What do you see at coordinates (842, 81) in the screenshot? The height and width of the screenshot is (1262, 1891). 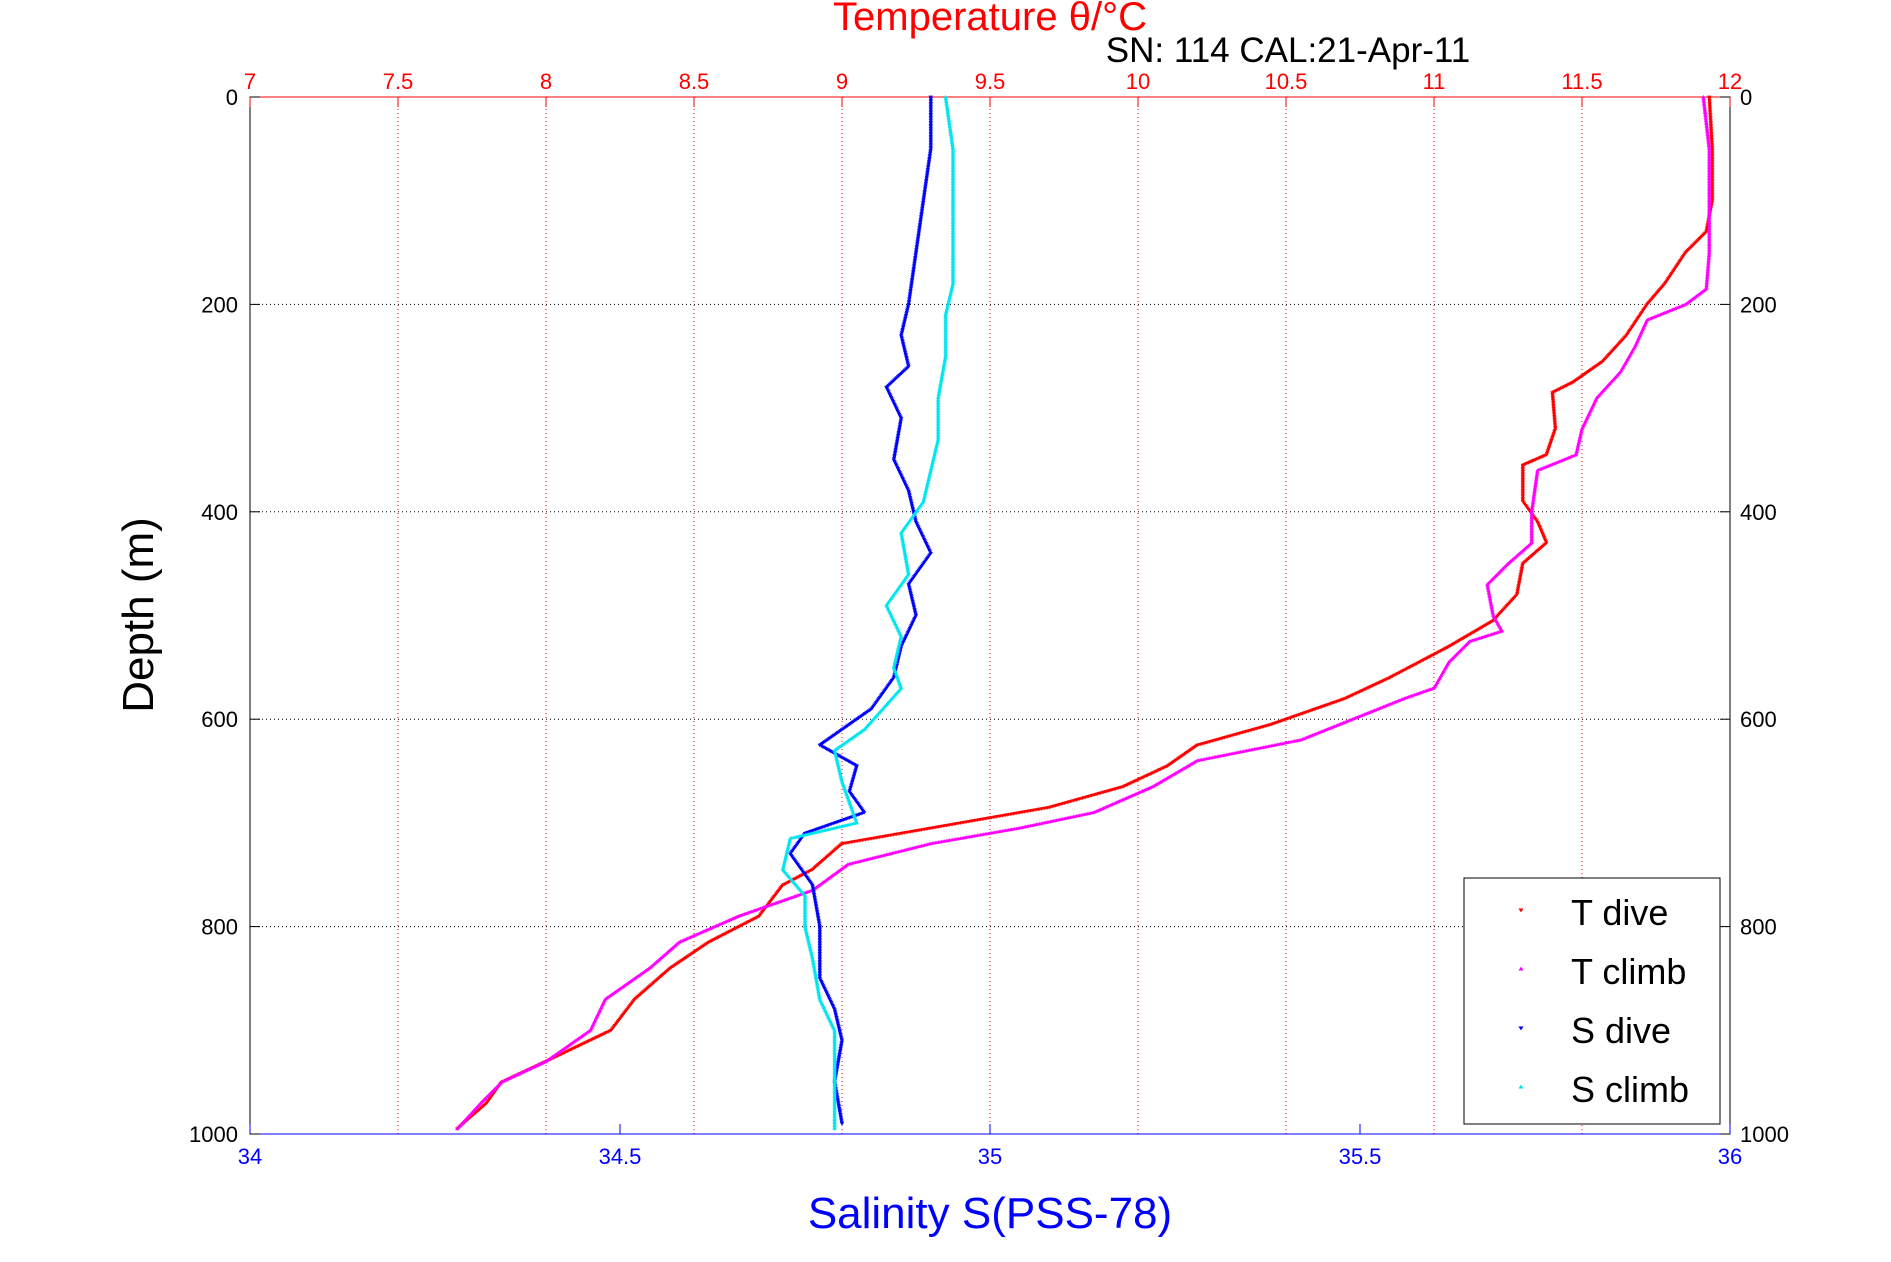 I see `temperature-tick-label: 9` at bounding box center [842, 81].